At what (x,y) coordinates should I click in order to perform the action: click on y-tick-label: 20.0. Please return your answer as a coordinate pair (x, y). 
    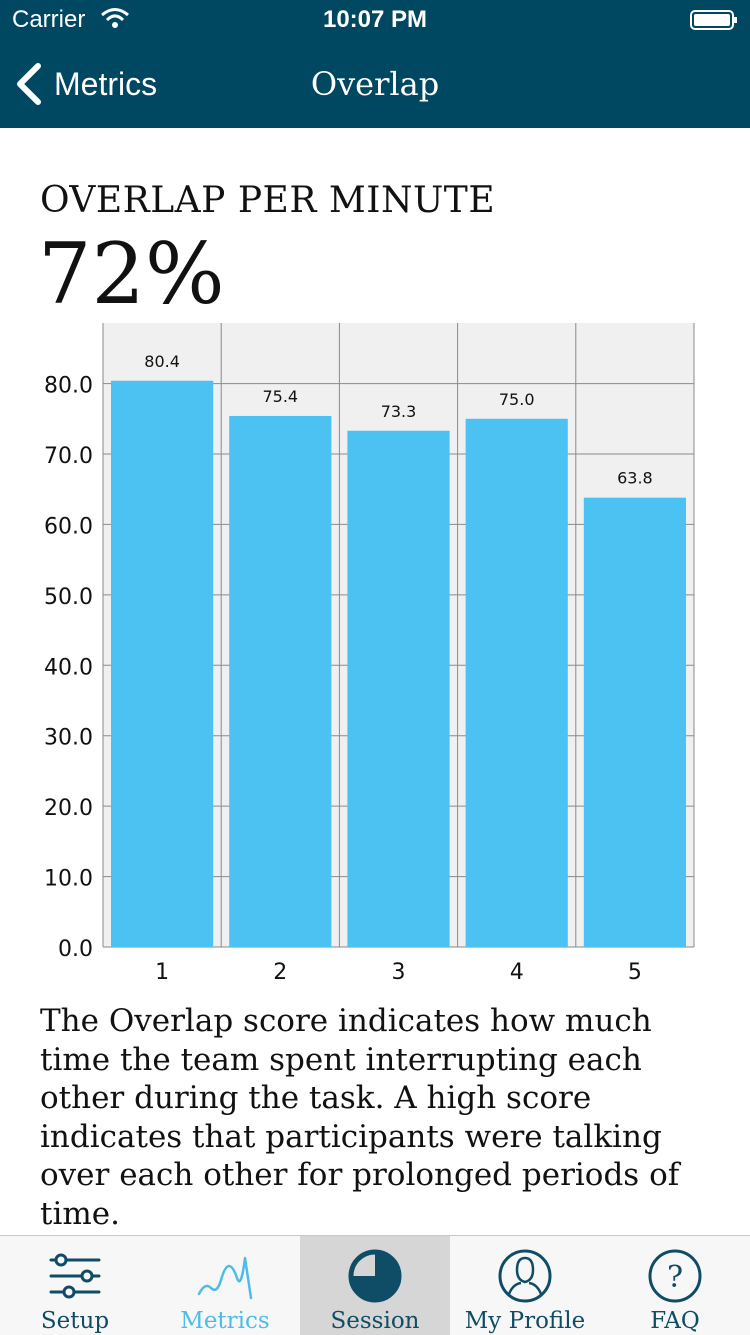
    Looking at the image, I should click on (68, 808).